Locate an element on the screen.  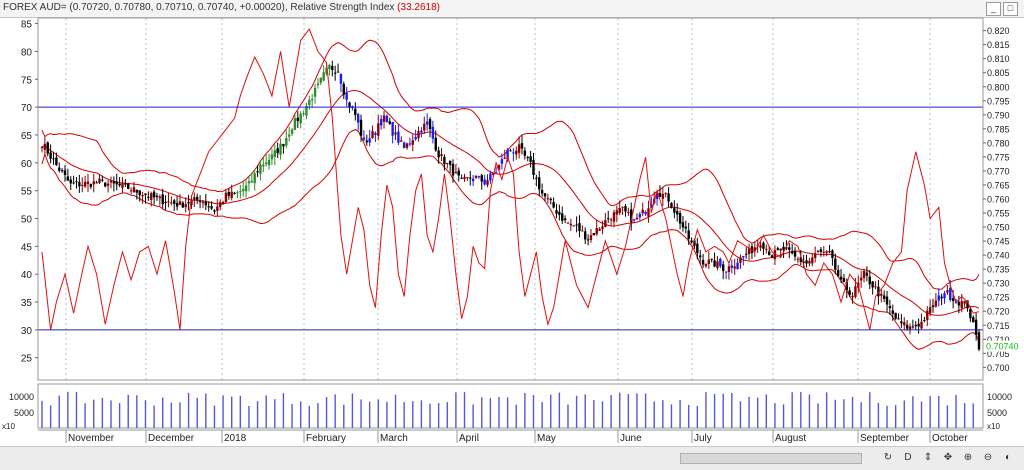
scale-icon: ⇕ is located at coordinates (928, 457).